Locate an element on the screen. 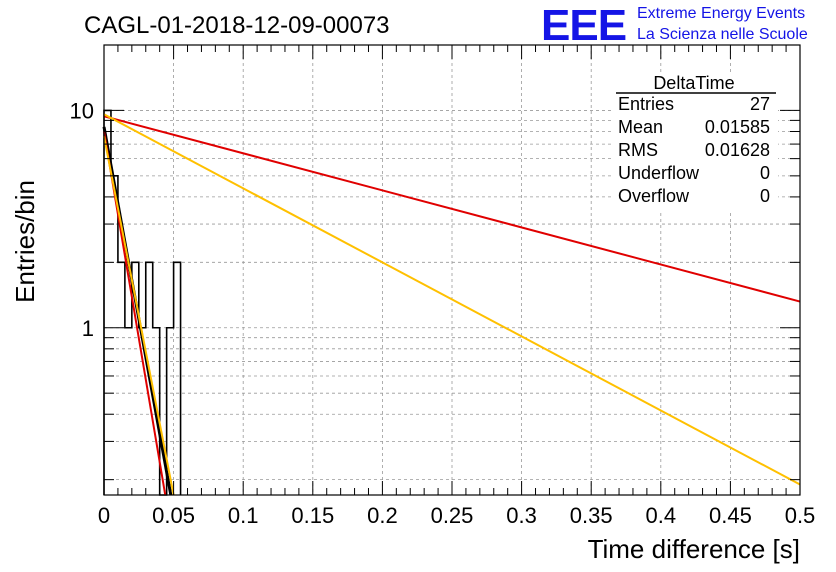 This screenshot has width=836, height=572. stats-row-label: Mean is located at coordinates (640, 127).